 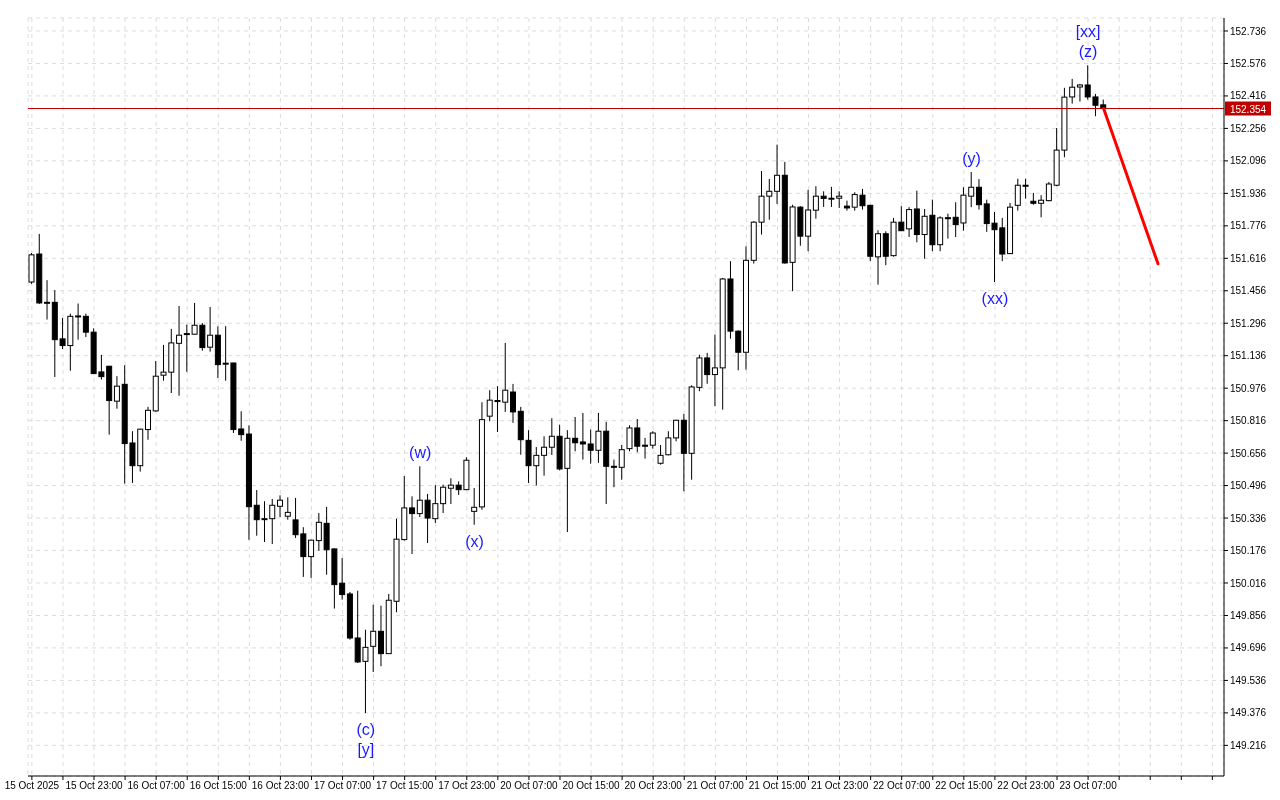 What do you see at coordinates (1248, 551) in the screenshot?
I see `y-tick-label: 150.176` at bounding box center [1248, 551].